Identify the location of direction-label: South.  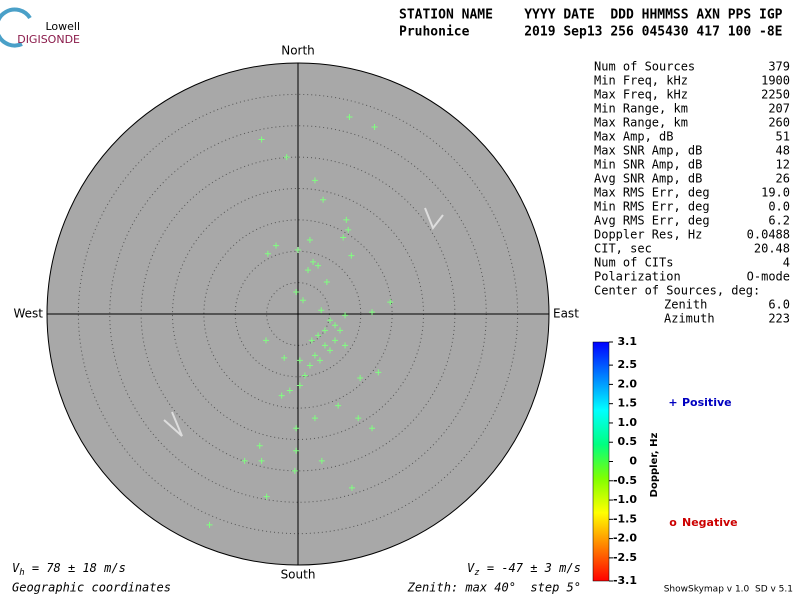
(298, 575).